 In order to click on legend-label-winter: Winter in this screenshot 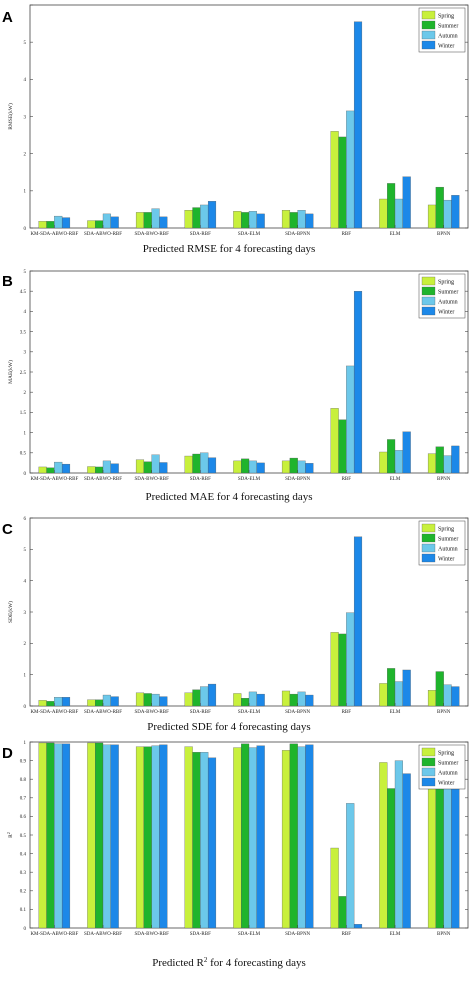, I will do `click(446, 47)`.